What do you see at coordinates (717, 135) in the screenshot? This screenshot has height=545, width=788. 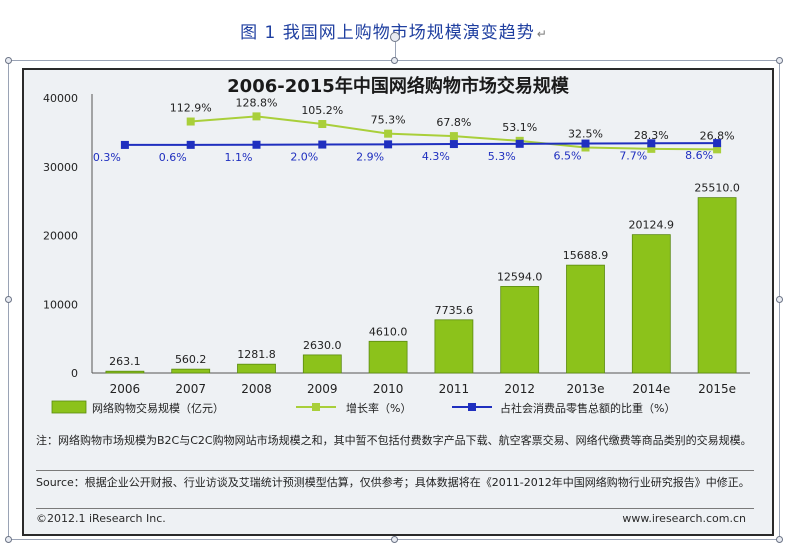 I see `growth-rate-label: 26.8%` at bounding box center [717, 135].